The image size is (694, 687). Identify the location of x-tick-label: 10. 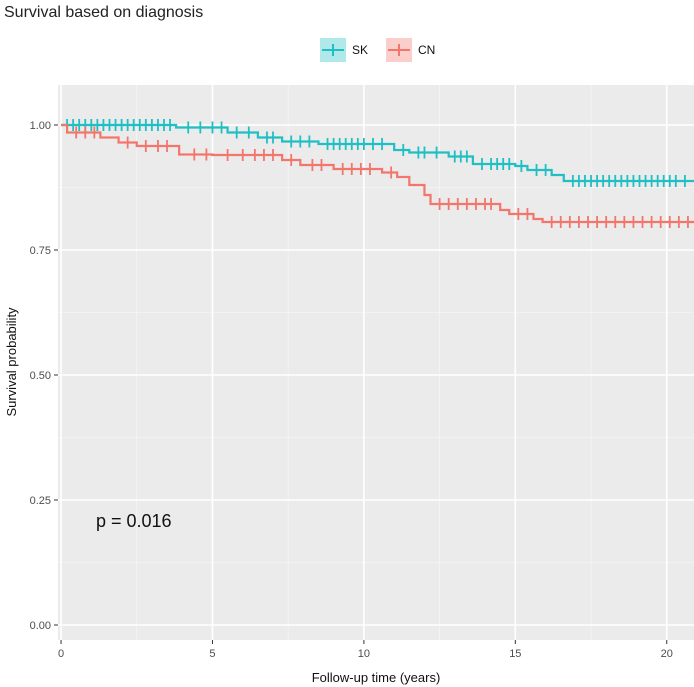
(364, 654).